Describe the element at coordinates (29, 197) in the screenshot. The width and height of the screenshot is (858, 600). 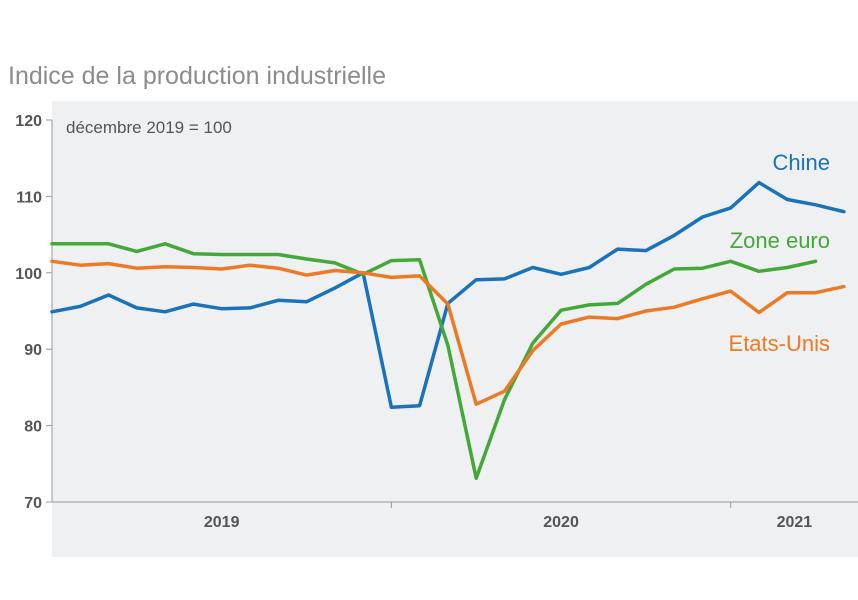
I see `y-tick-label: 110` at that location.